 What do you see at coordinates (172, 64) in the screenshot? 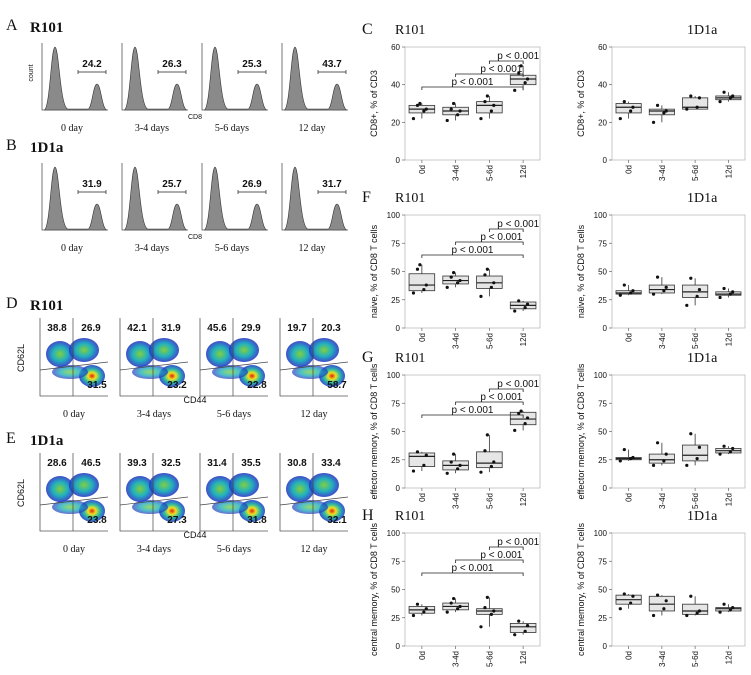
I see `gate-value: 26.3` at bounding box center [172, 64].